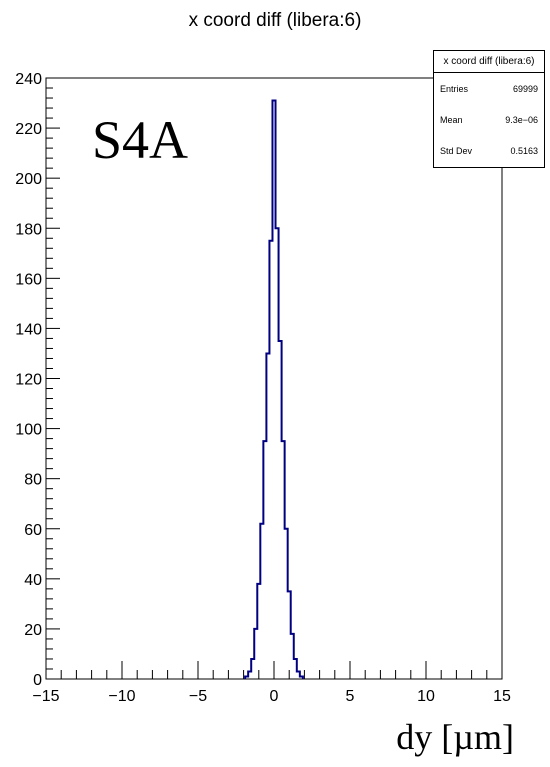 This screenshot has width=550, height=767. I want to click on stats-title: x coord diff (libera:6), so click(489, 62).